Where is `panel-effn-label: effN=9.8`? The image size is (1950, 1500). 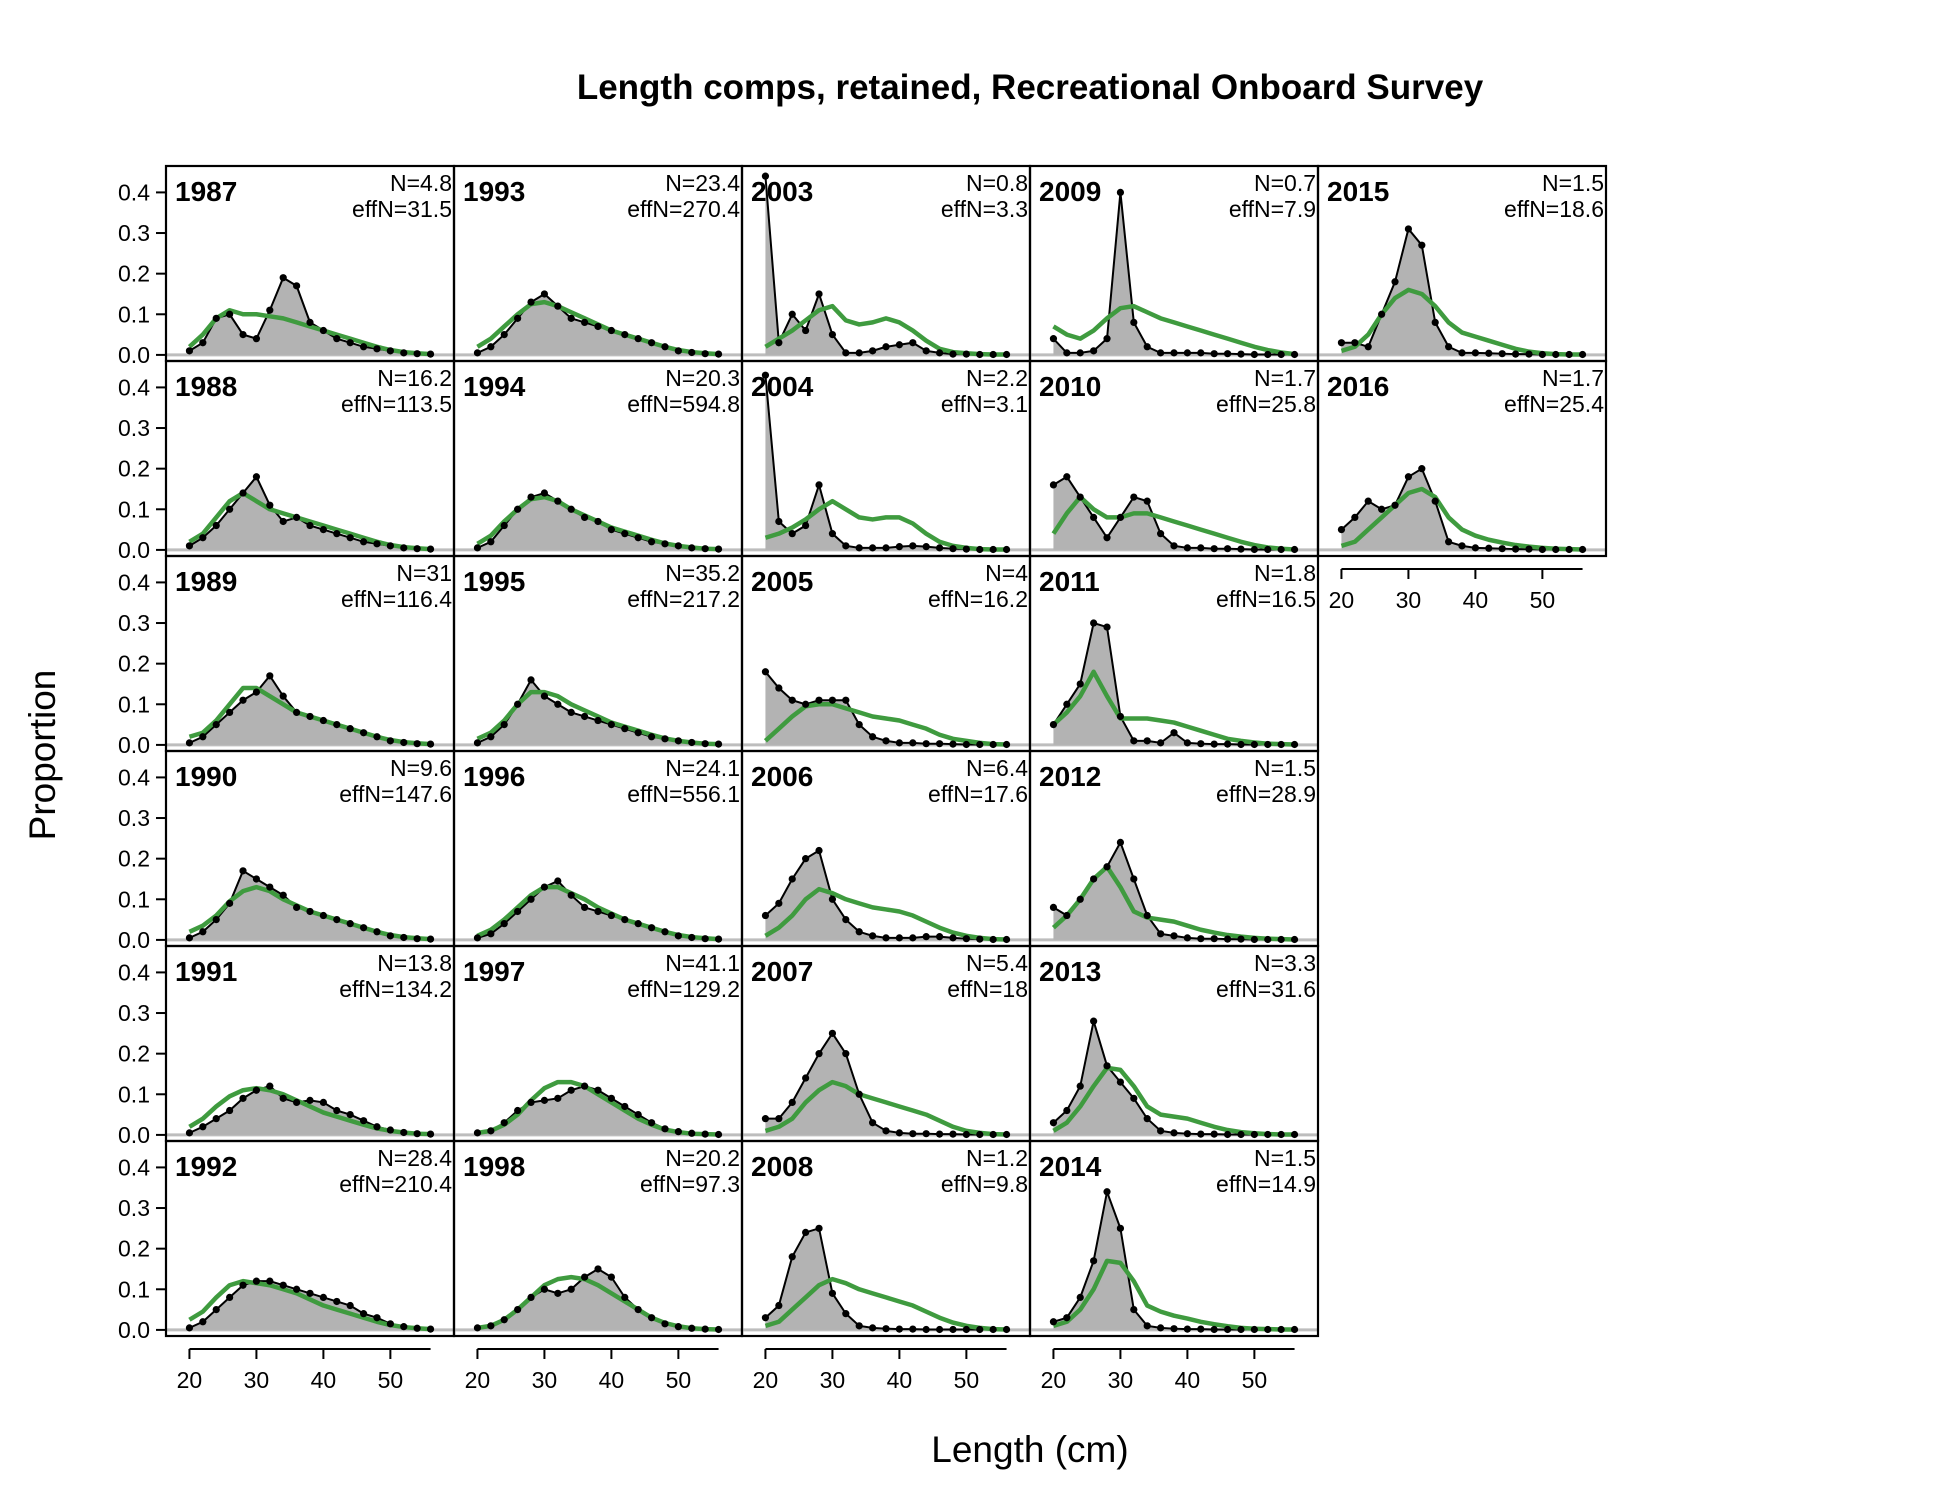 panel-effn-label: effN=9.8 is located at coordinates (984, 1184).